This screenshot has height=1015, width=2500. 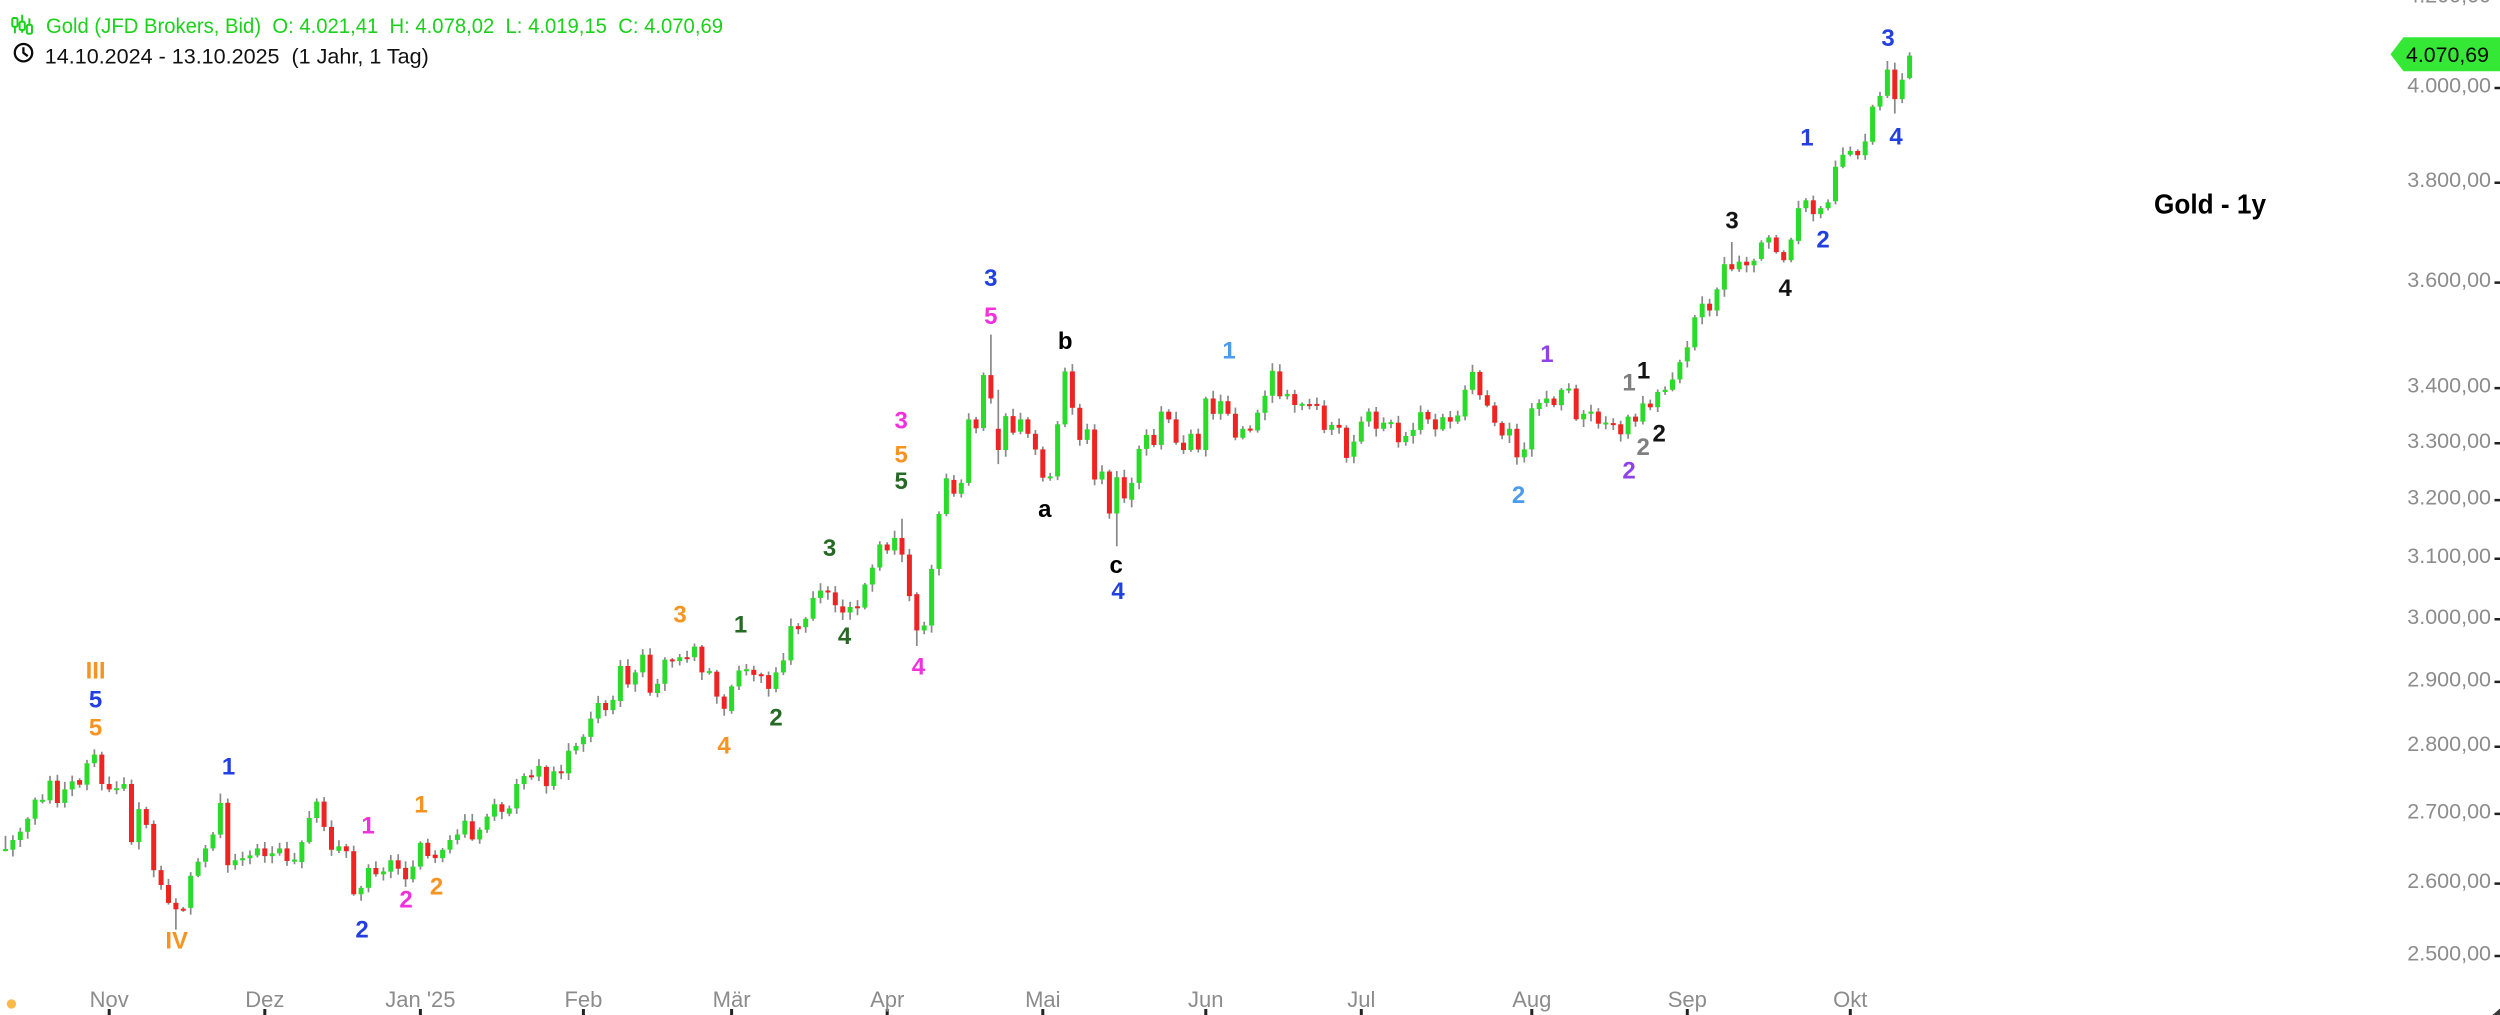 What do you see at coordinates (237, 57) in the screenshot?
I see `svg-text:14.10.2024 - 13.10.2025 (1 Ja: 14.10.2024 - 13.10.2025 (1 Jahr, 1 Tag)` at bounding box center [237, 57].